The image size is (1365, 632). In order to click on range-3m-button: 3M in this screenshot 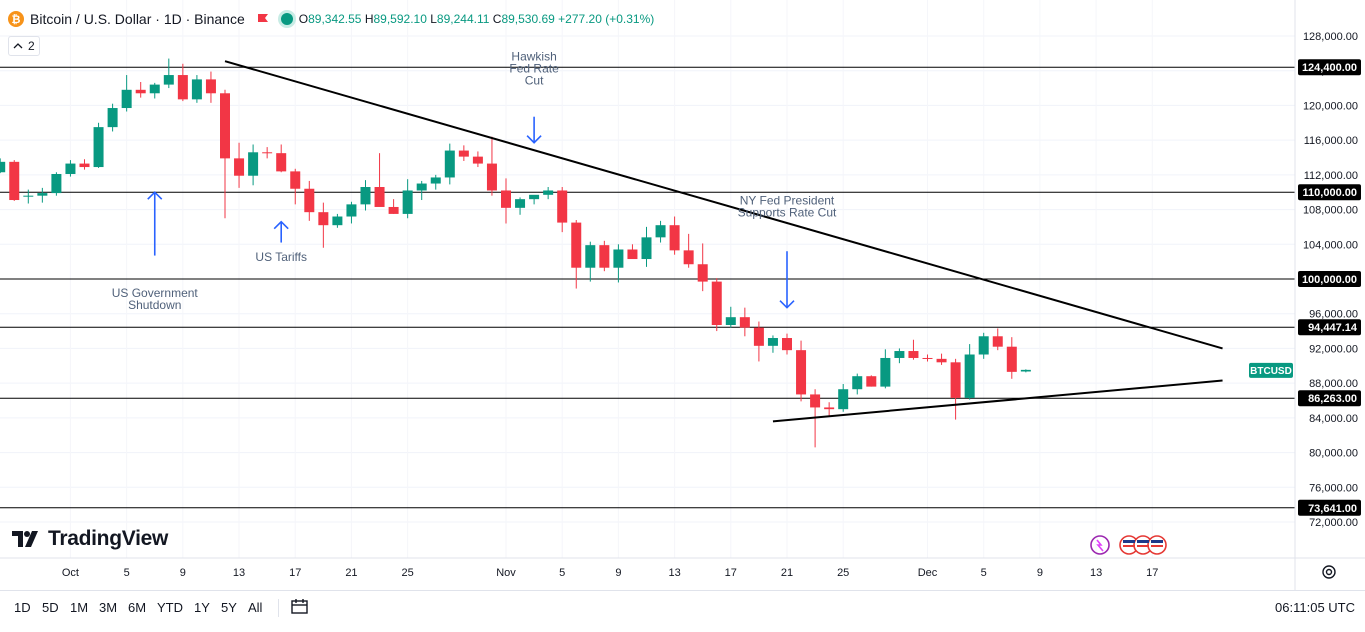, I will do `click(108, 607)`.